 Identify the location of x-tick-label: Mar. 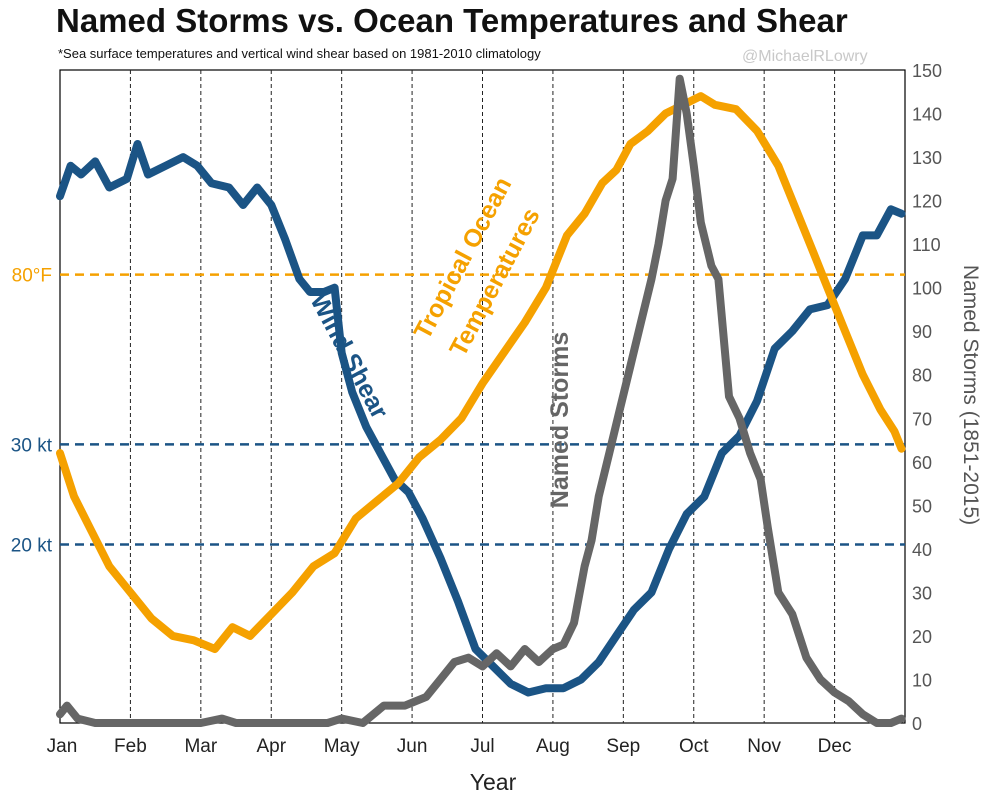
(200, 746).